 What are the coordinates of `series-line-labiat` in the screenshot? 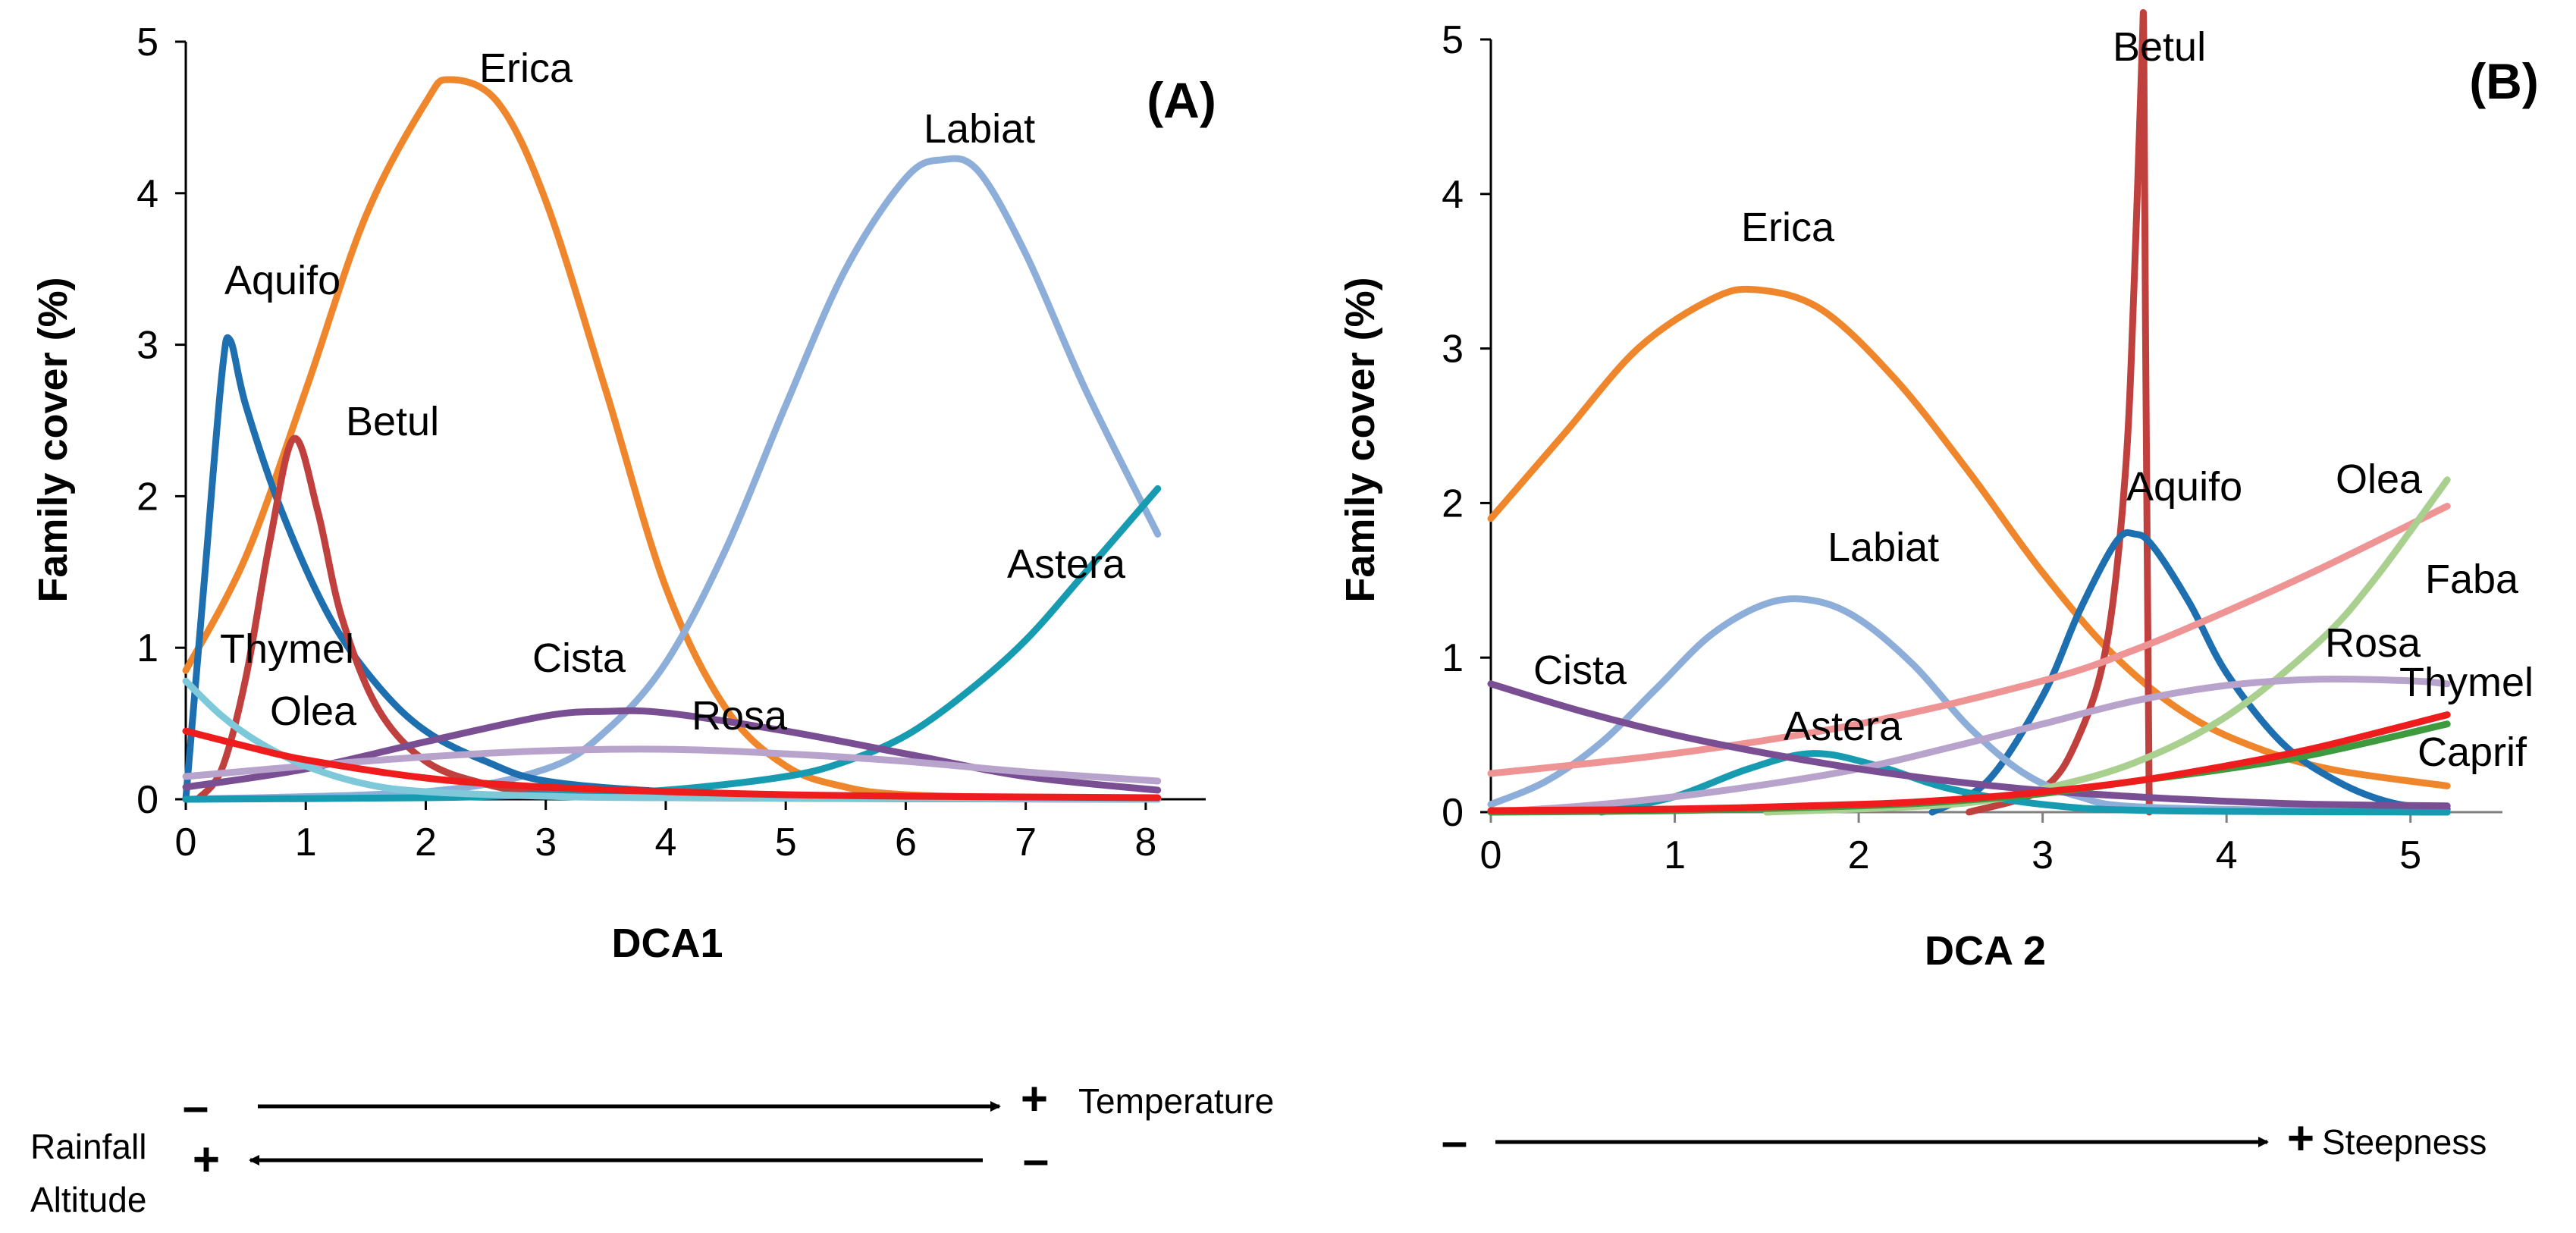 It's located at (1969, 705).